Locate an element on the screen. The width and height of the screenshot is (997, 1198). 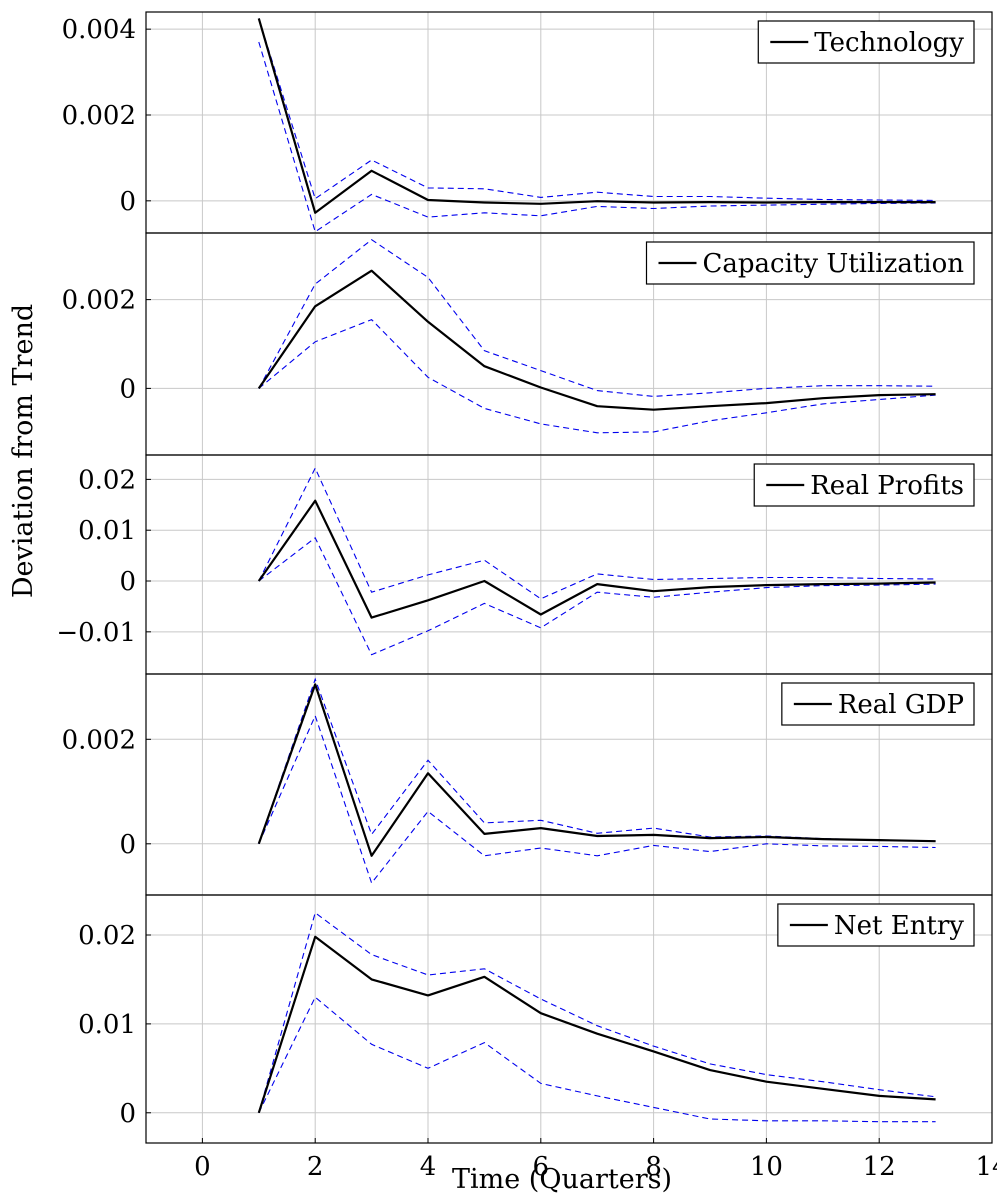
legend-real-gdp: Real GDP is located at coordinates (878, 704).